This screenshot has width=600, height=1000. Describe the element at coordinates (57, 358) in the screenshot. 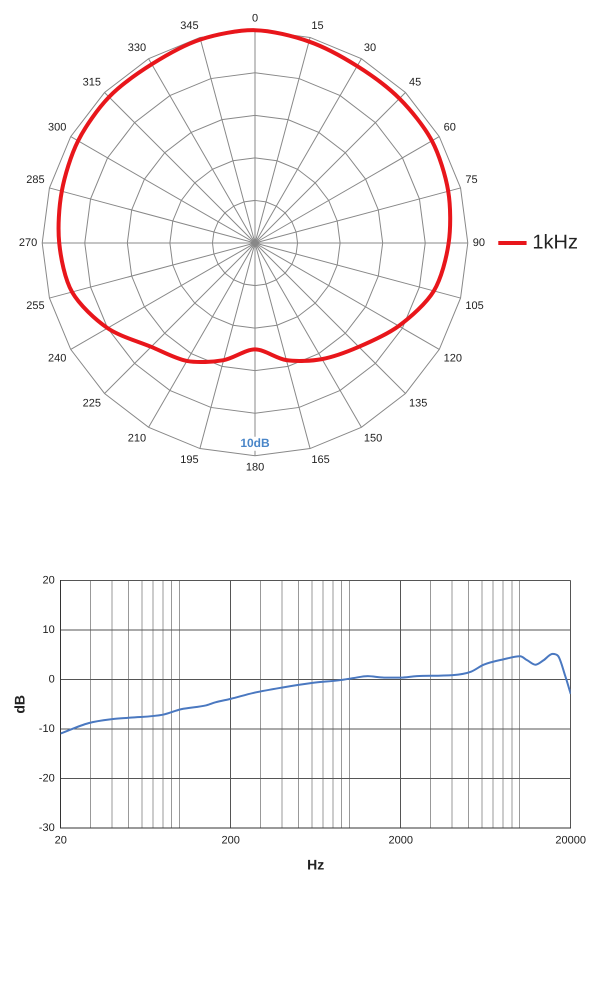

I see `spoke-label: 240` at that location.